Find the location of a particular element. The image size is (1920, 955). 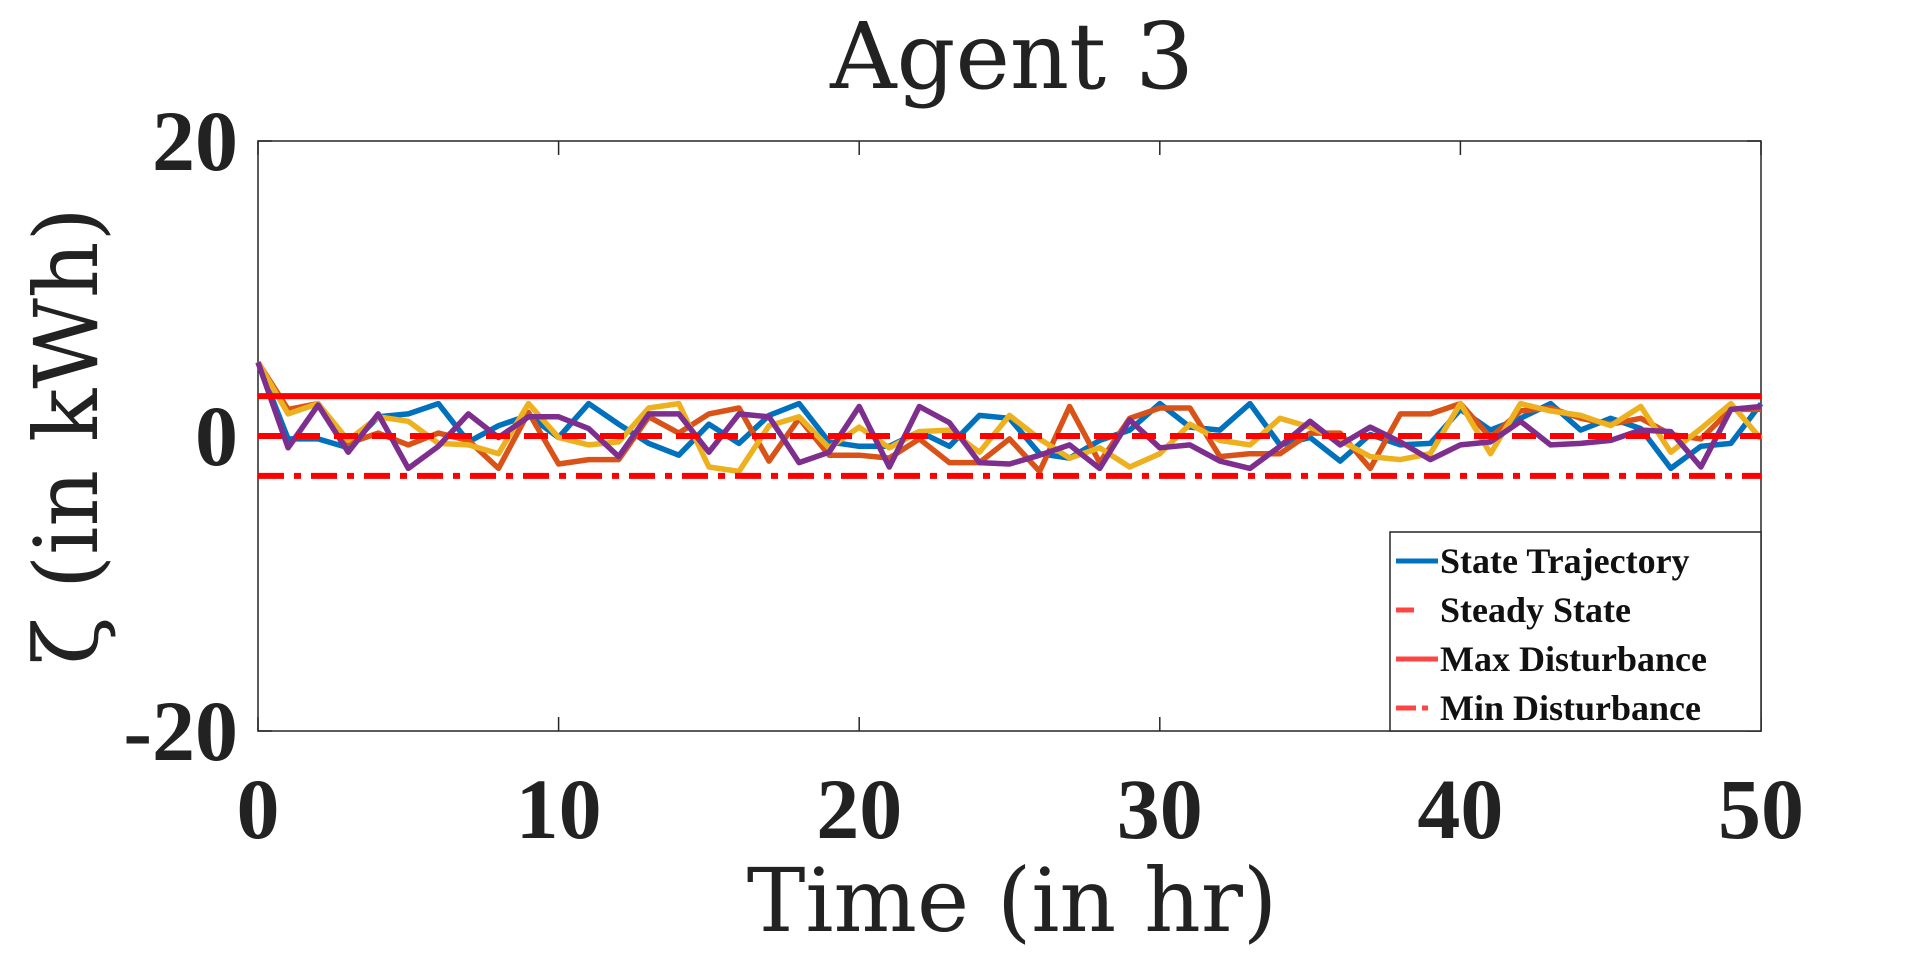

y-tick-label: -20 is located at coordinates (180, 731).